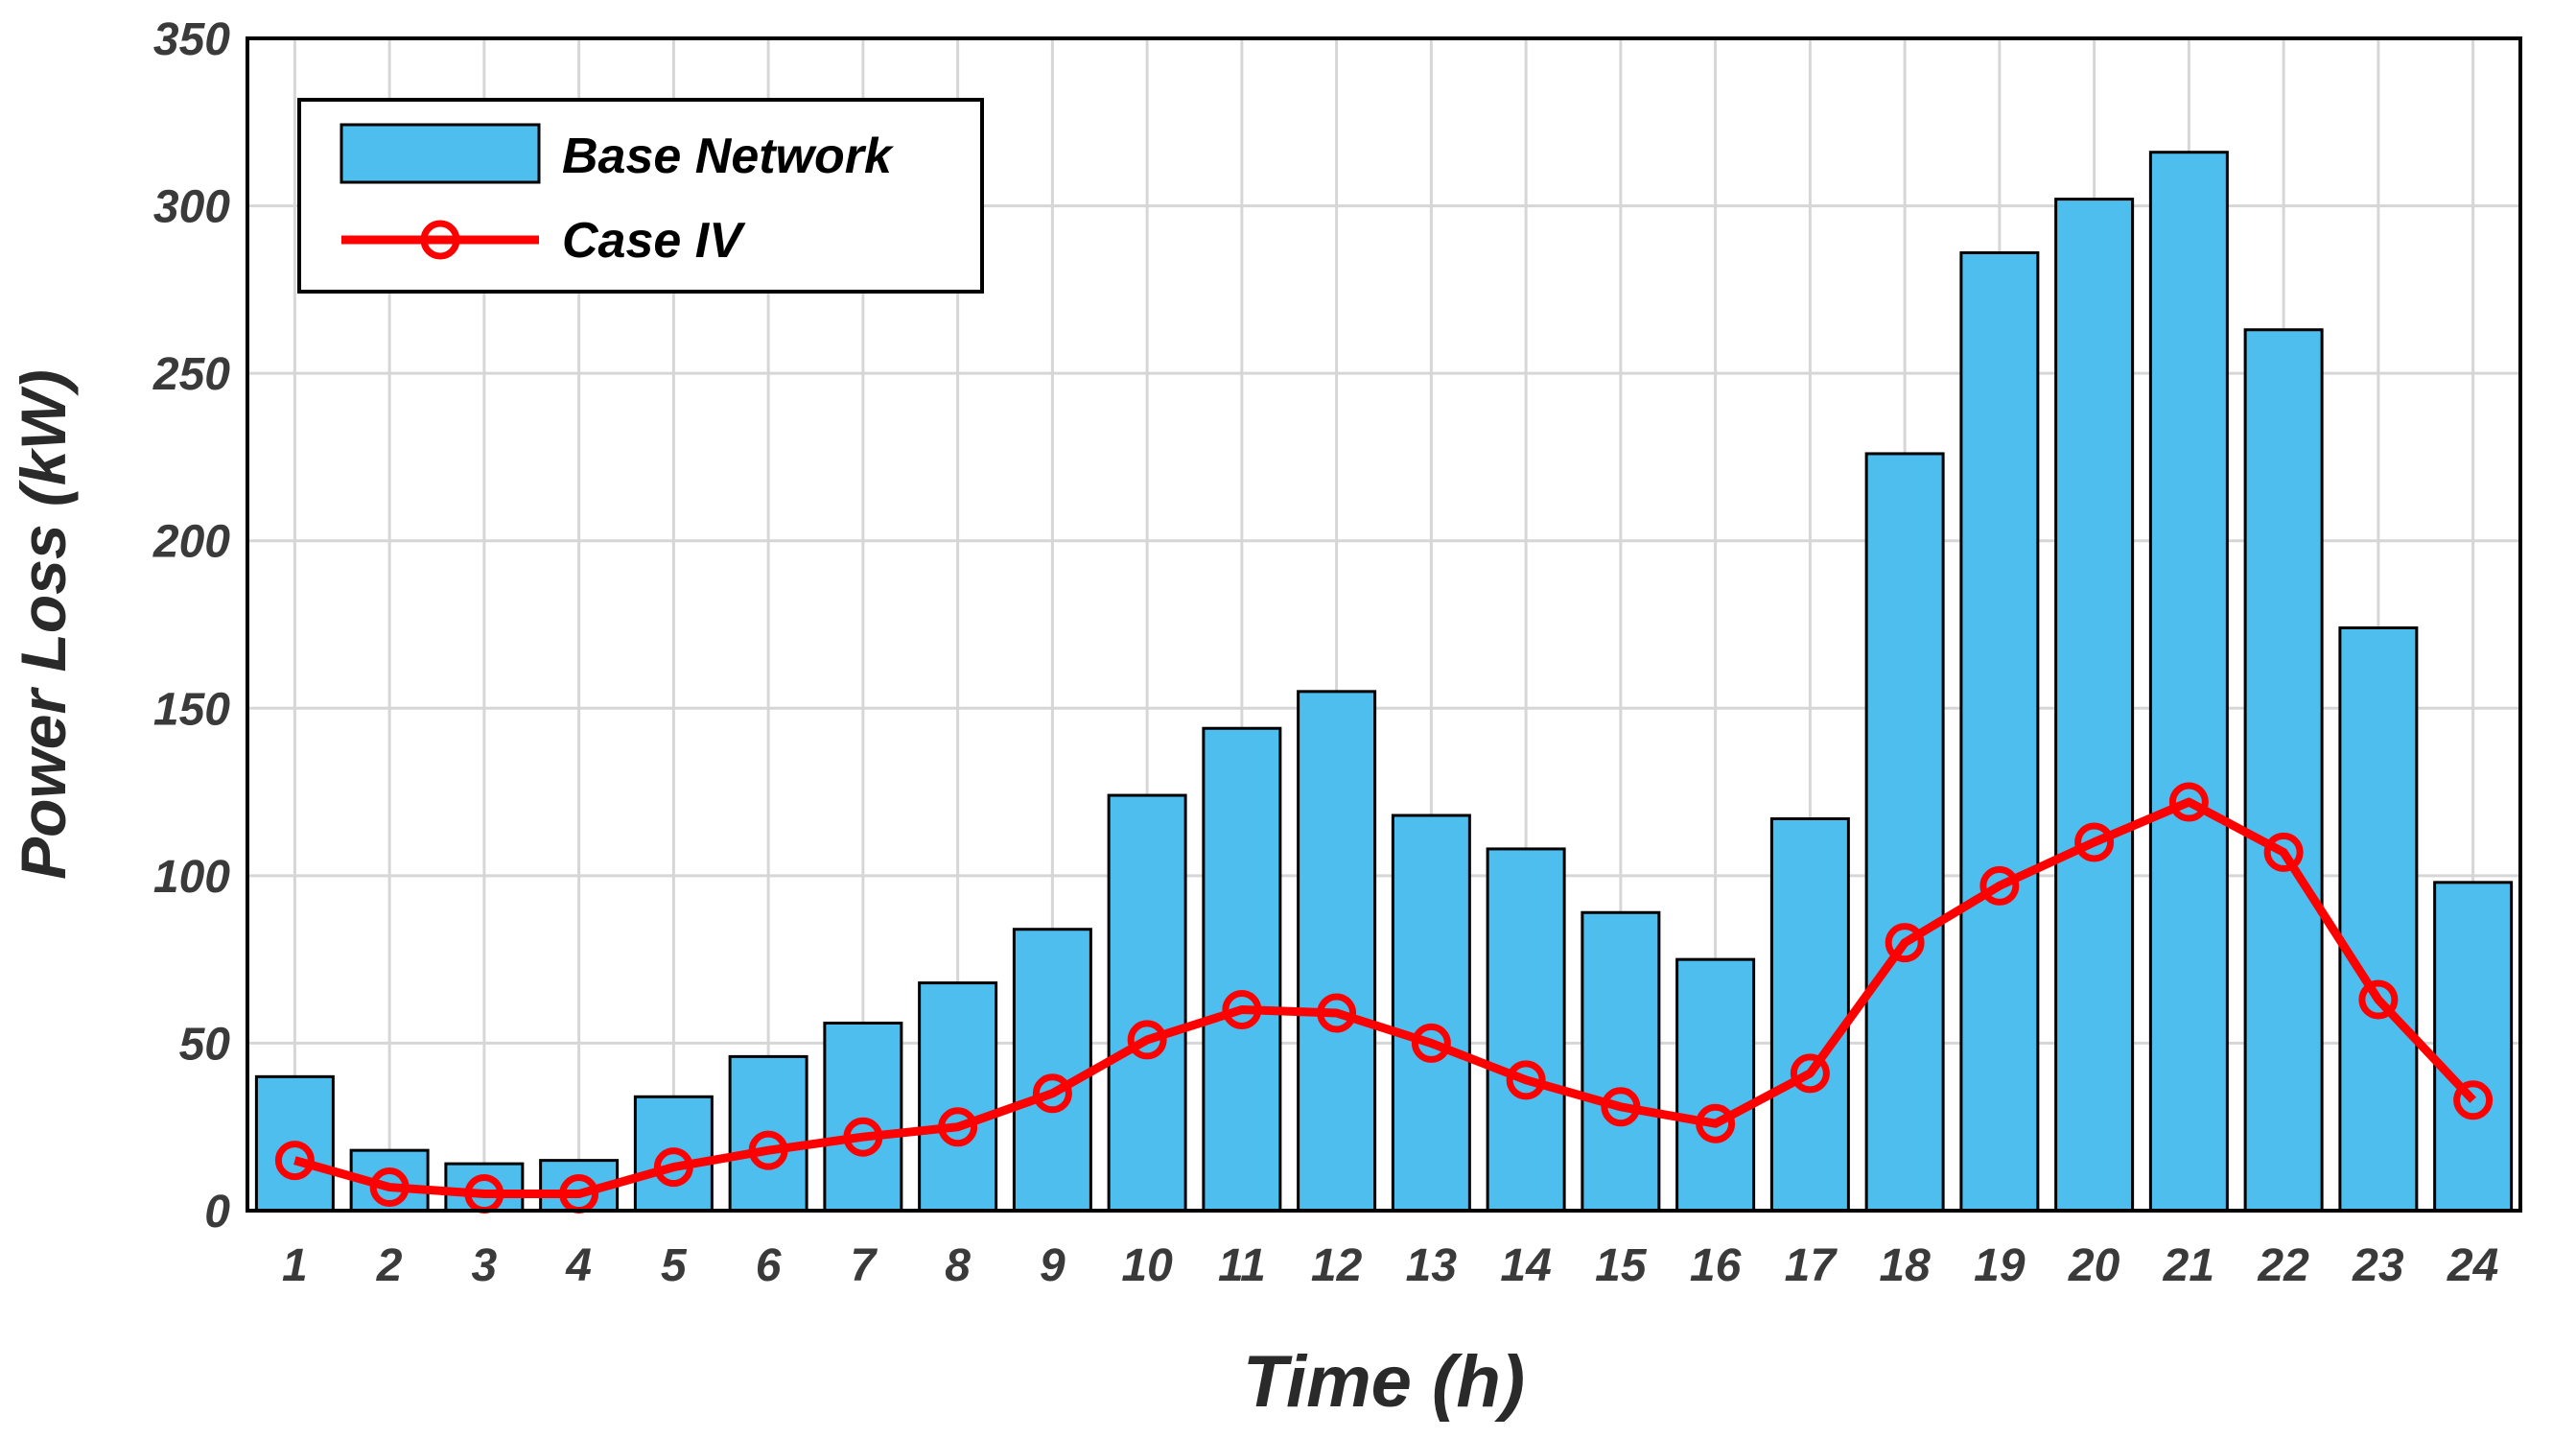 This screenshot has width=2576, height=1438. Describe the element at coordinates (864, 1265) in the screenshot. I see `x-tick-label: 7` at that location.